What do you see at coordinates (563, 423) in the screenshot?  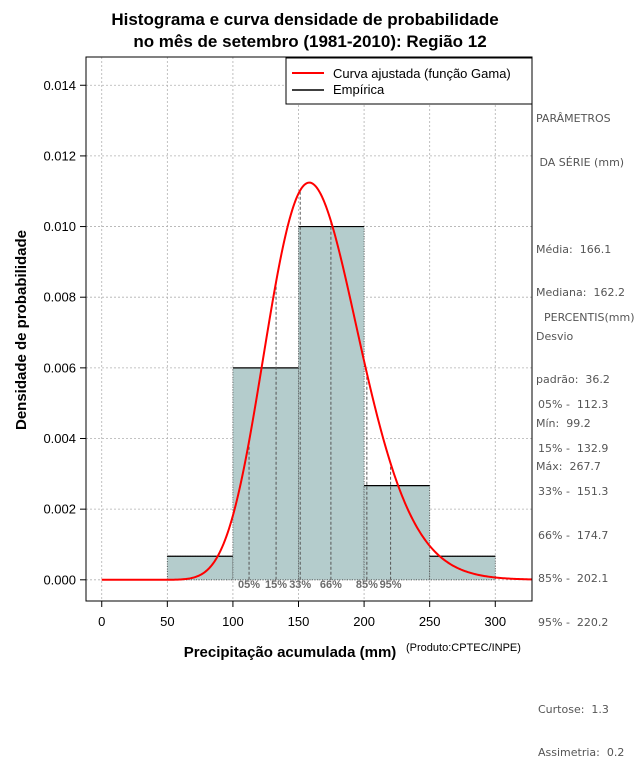 I see `stat-min: Mín: 99.2` at bounding box center [563, 423].